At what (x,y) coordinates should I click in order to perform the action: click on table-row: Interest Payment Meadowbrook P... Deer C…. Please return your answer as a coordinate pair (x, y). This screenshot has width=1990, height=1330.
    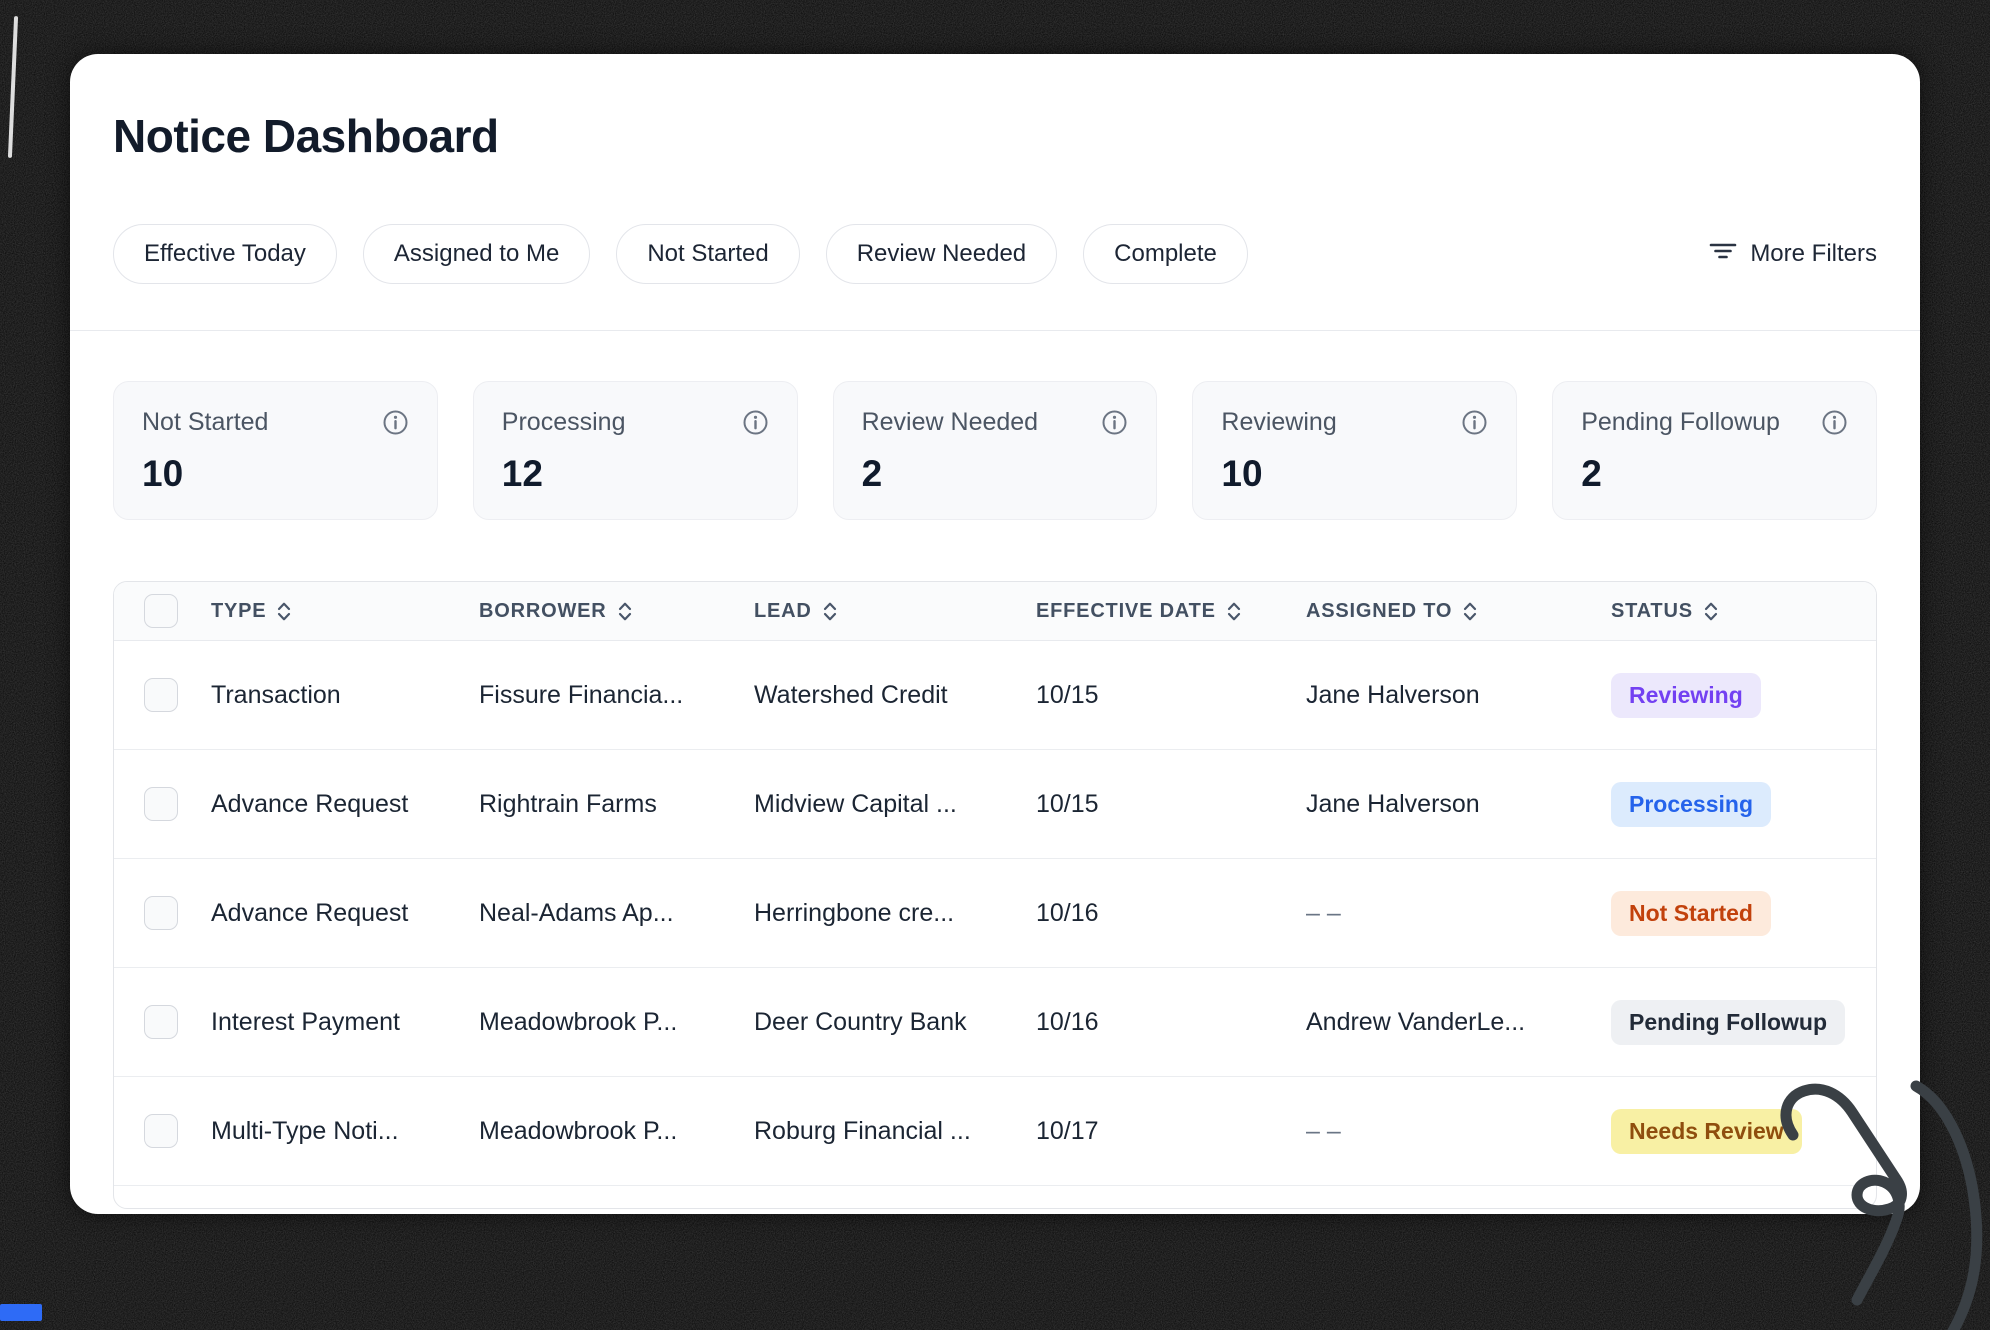
    Looking at the image, I should click on (995, 1022).